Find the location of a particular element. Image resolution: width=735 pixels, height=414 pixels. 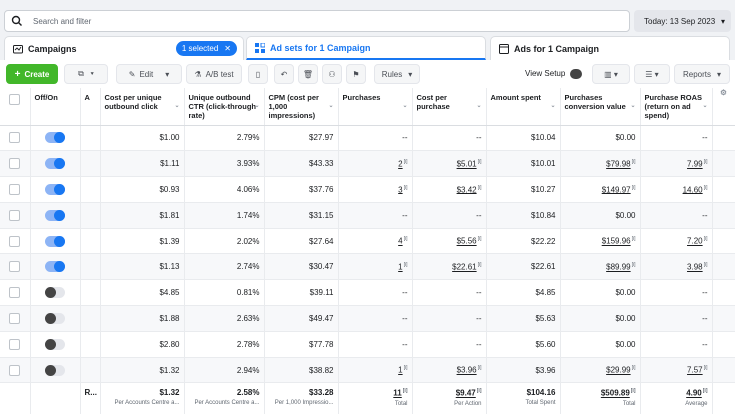

cell-value: 7.57 is located at coordinates (695, 370).